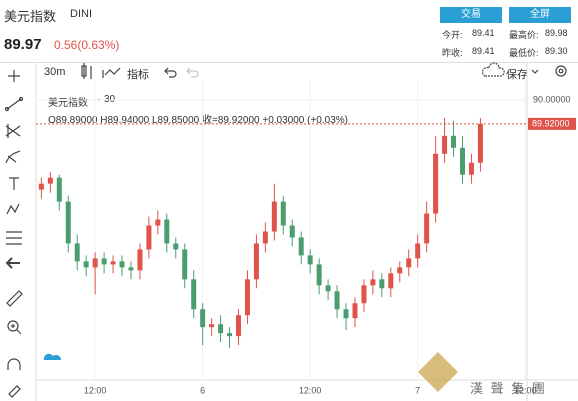 The image size is (578, 401). What do you see at coordinates (517, 75) in the screenshot?
I see `save-button: 保存` at bounding box center [517, 75].